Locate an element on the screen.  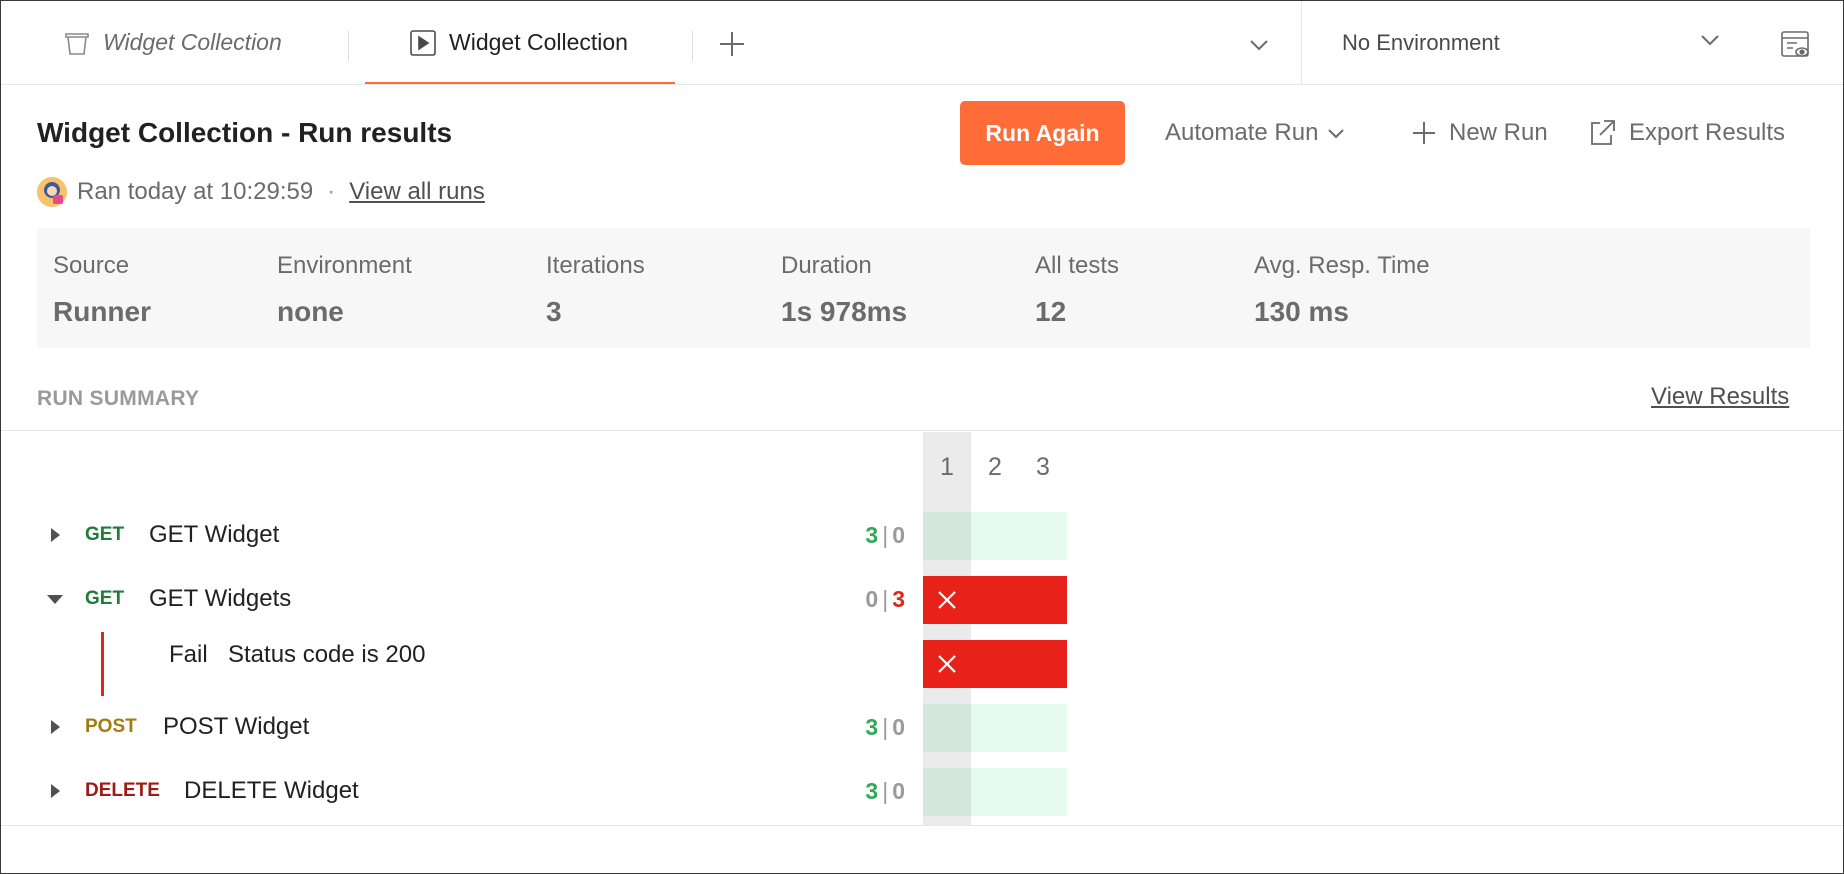
avatar is located at coordinates (52, 192).